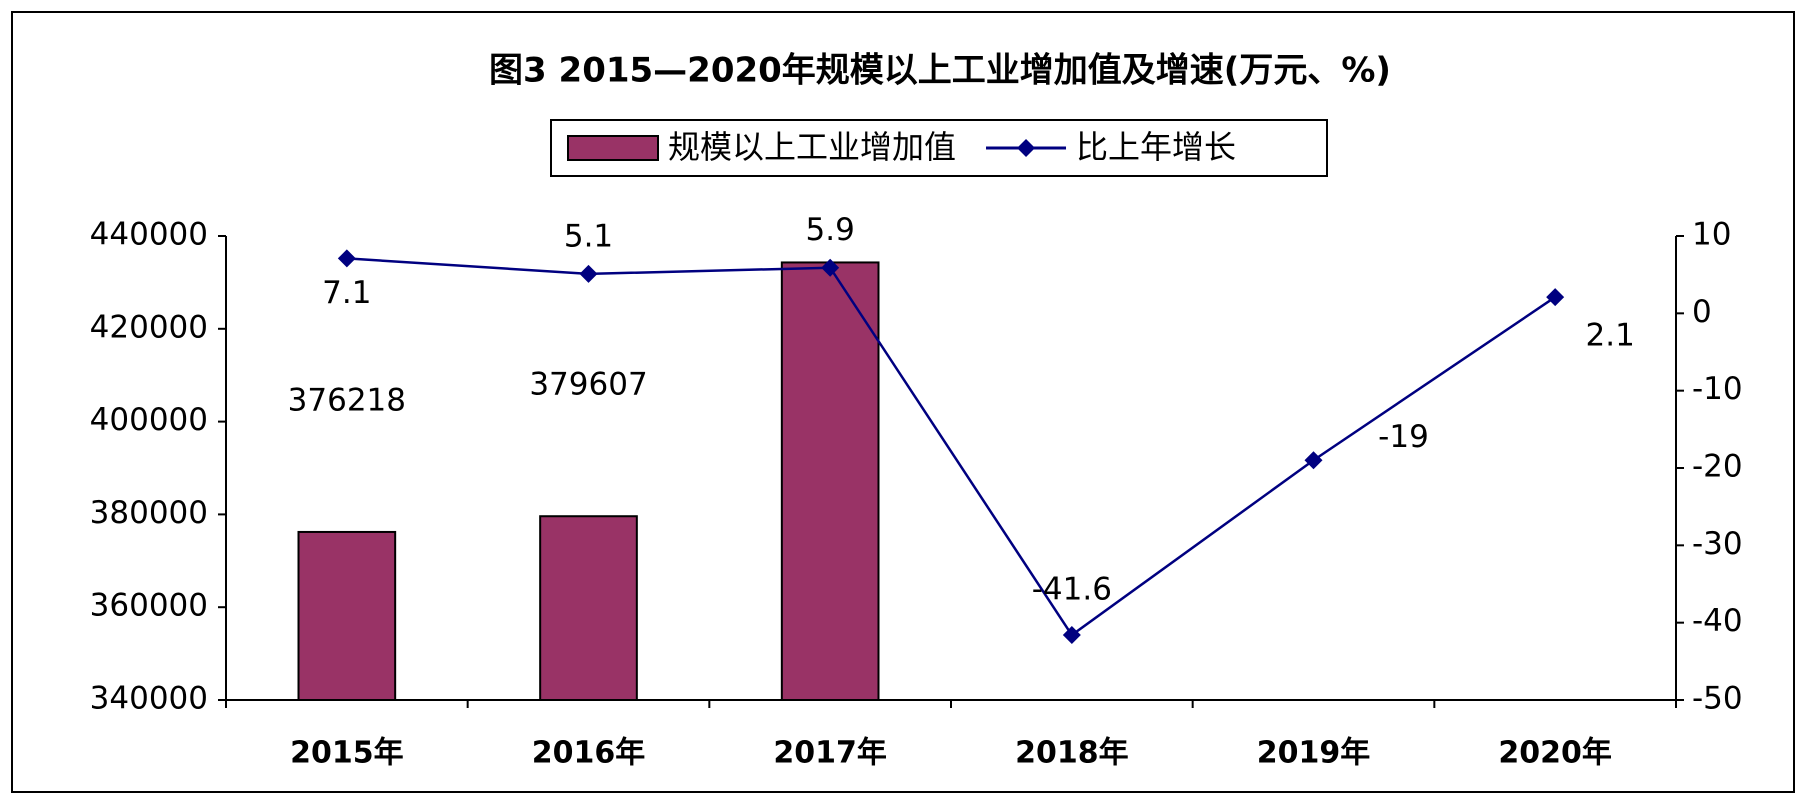  I want to click on y-tick-label: 420000, so click(149, 327).